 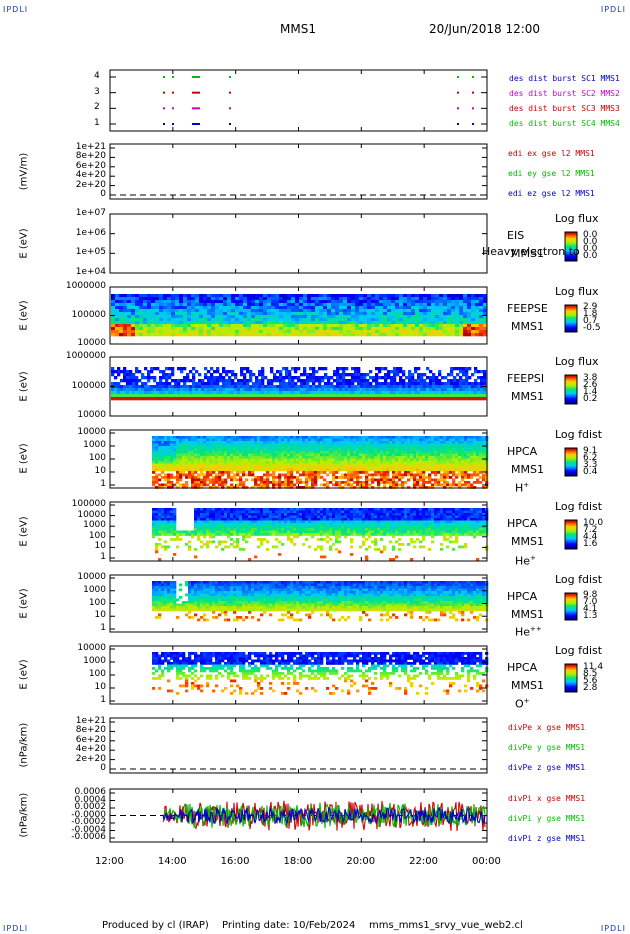 What do you see at coordinates (173, 108) in the screenshot?
I see `burst-interval` at bounding box center [173, 108].